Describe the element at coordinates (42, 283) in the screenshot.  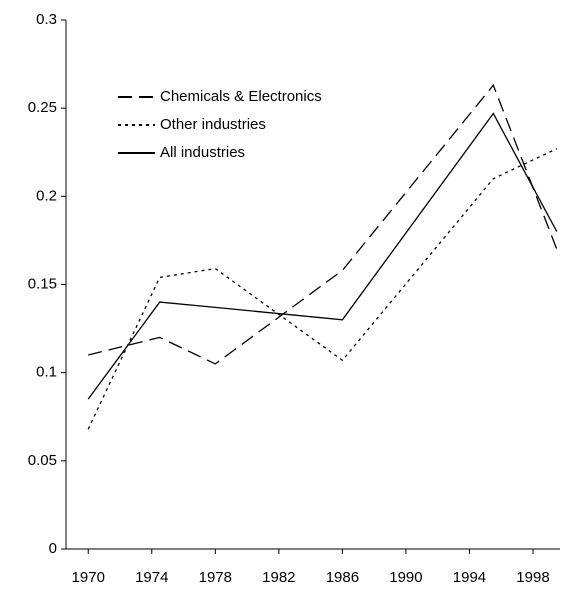
I see `y-tick-label: 0.15` at that location.